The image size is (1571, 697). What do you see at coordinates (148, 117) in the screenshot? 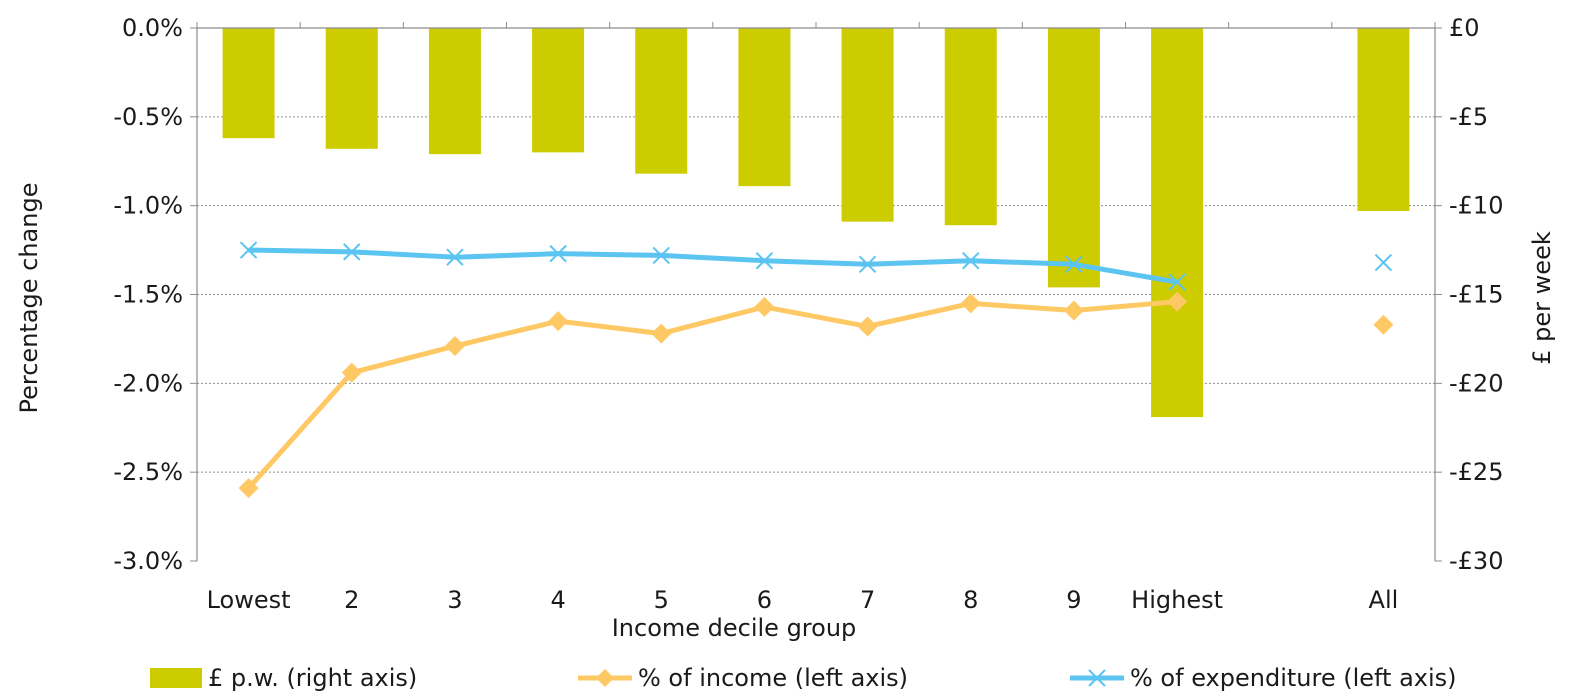
I see `y-tick-label: -0.5%` at bounding box center [148, 117].